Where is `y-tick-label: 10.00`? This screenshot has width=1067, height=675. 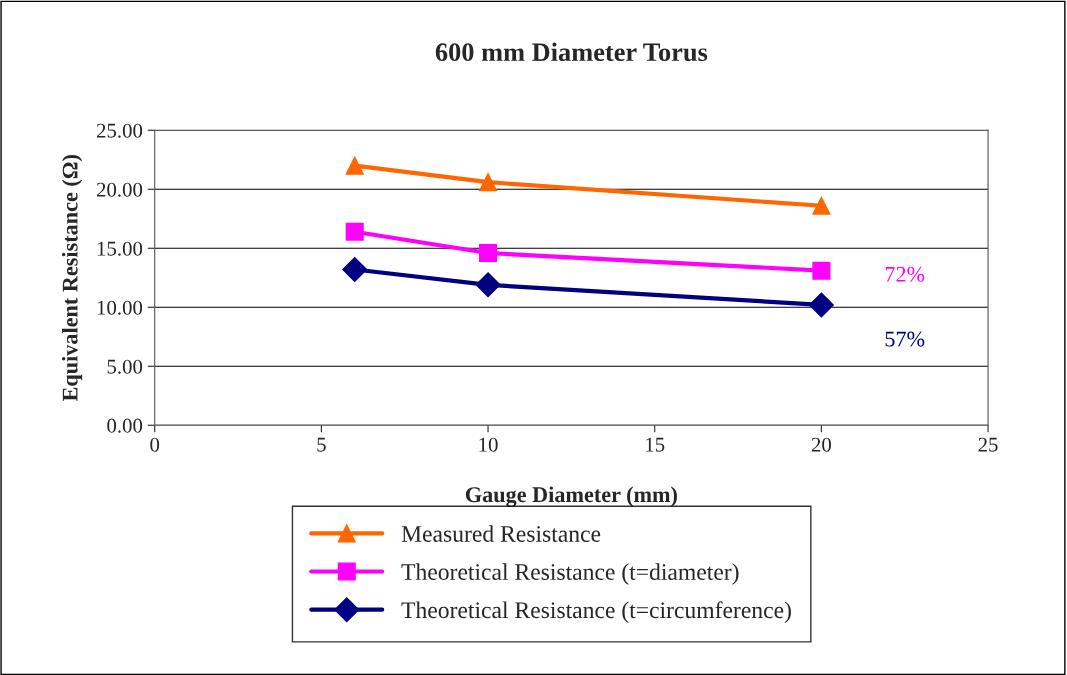 y-tick-label: 10.00 is located at coordinates (120, 307).